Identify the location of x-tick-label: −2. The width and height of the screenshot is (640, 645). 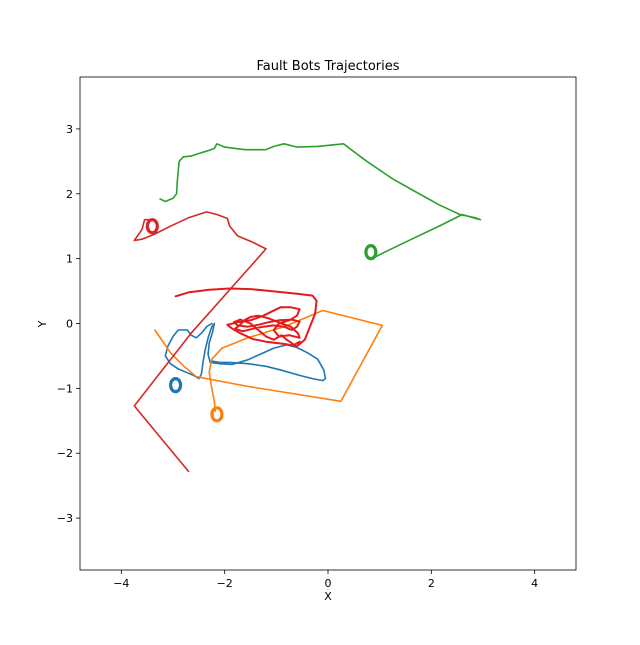
(225, 583).